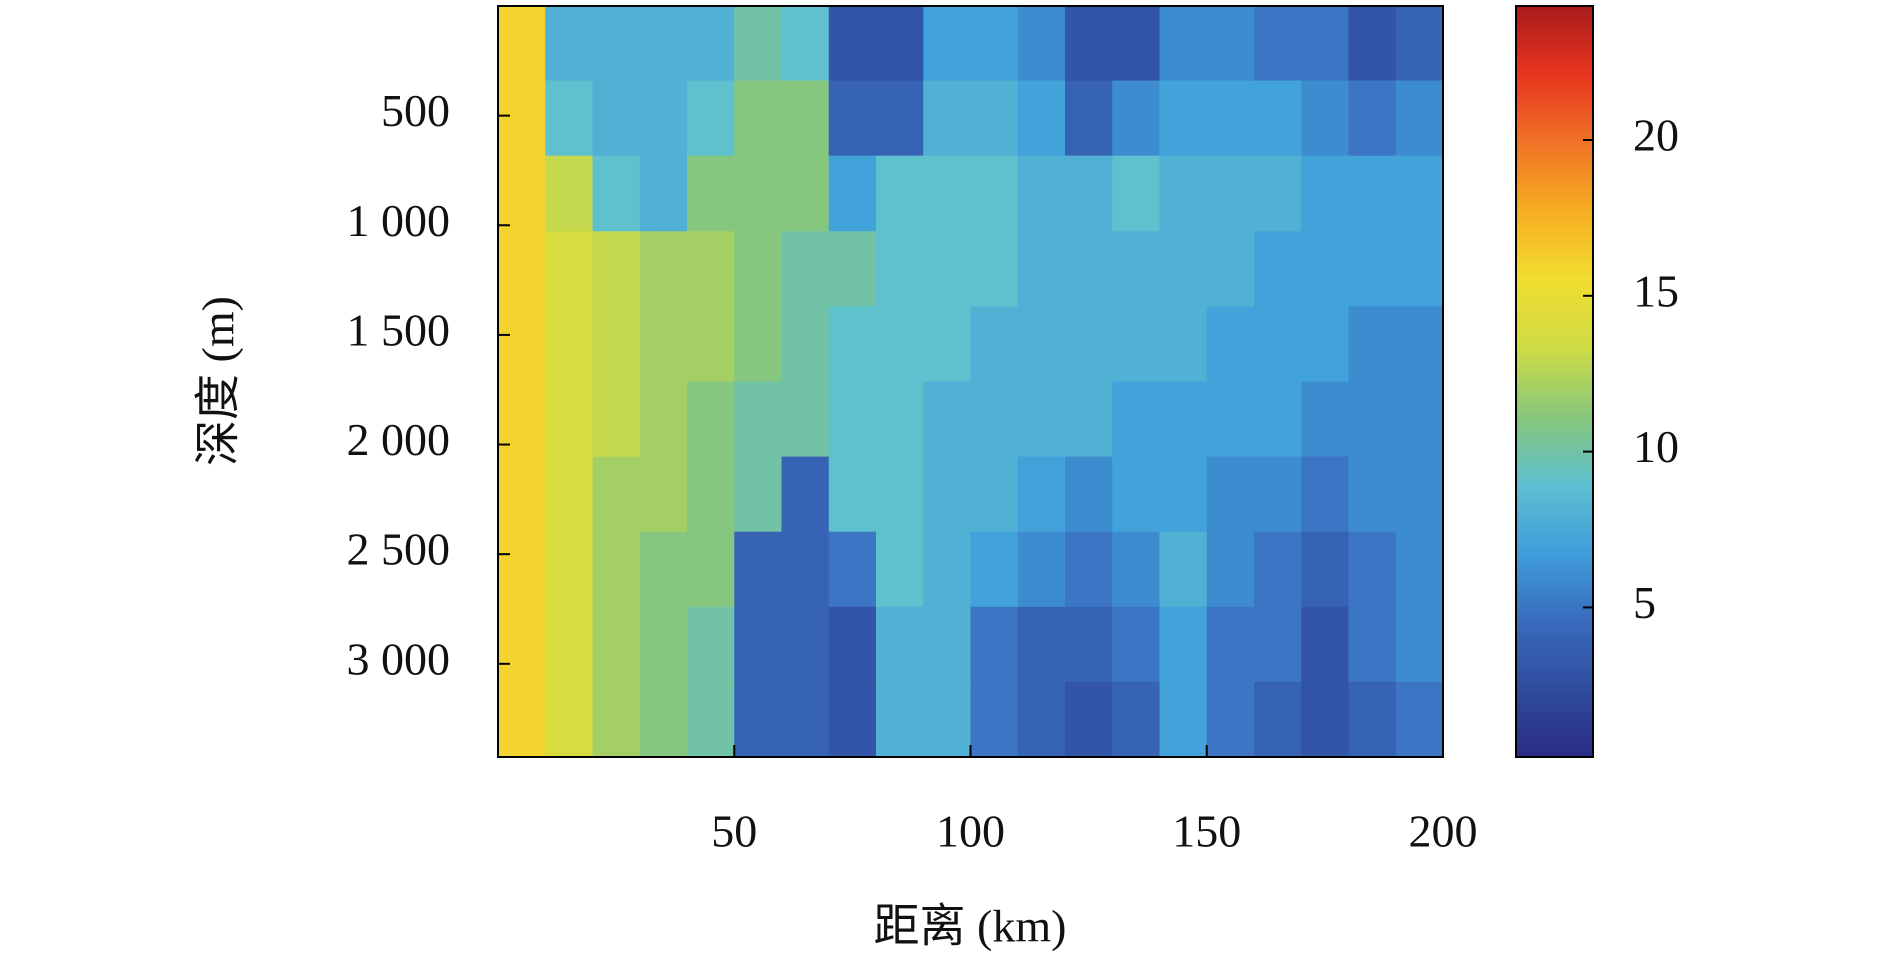  What do you see at coordinates (415, 110) in the screenshot?
I see `y-tick-label: 500` at bounding box center [415, 110].